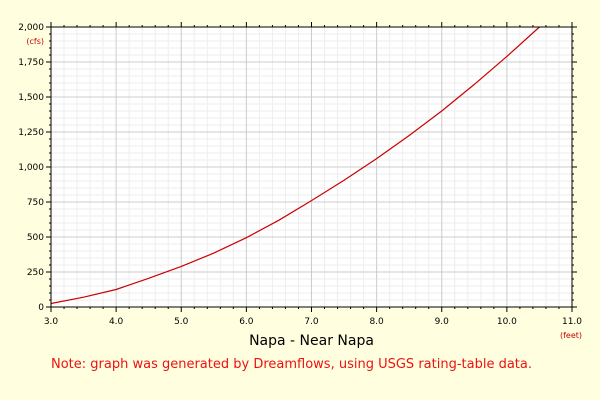  Describe the element at coordinates (35, 273) in the screenshot. I see `y-tick-label: 250` at that location.